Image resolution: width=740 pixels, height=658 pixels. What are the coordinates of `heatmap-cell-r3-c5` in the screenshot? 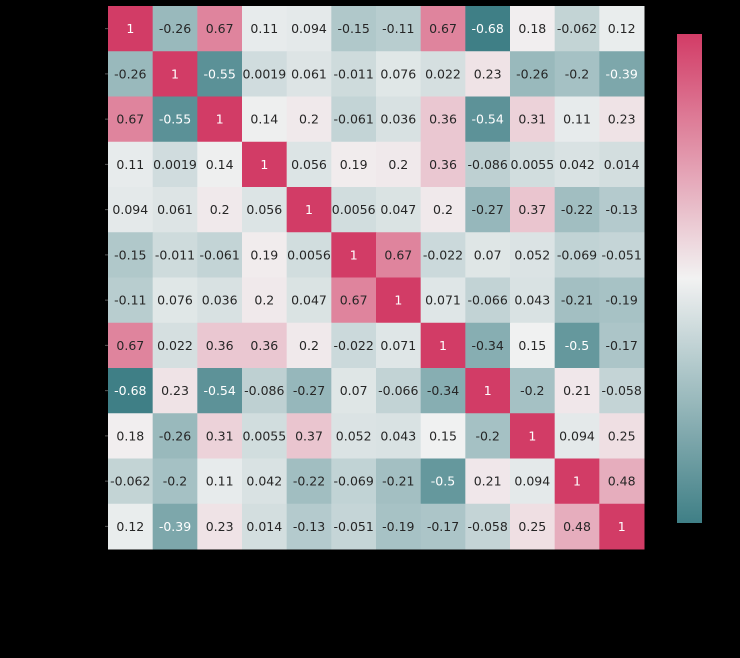 It's located at (354, 164).